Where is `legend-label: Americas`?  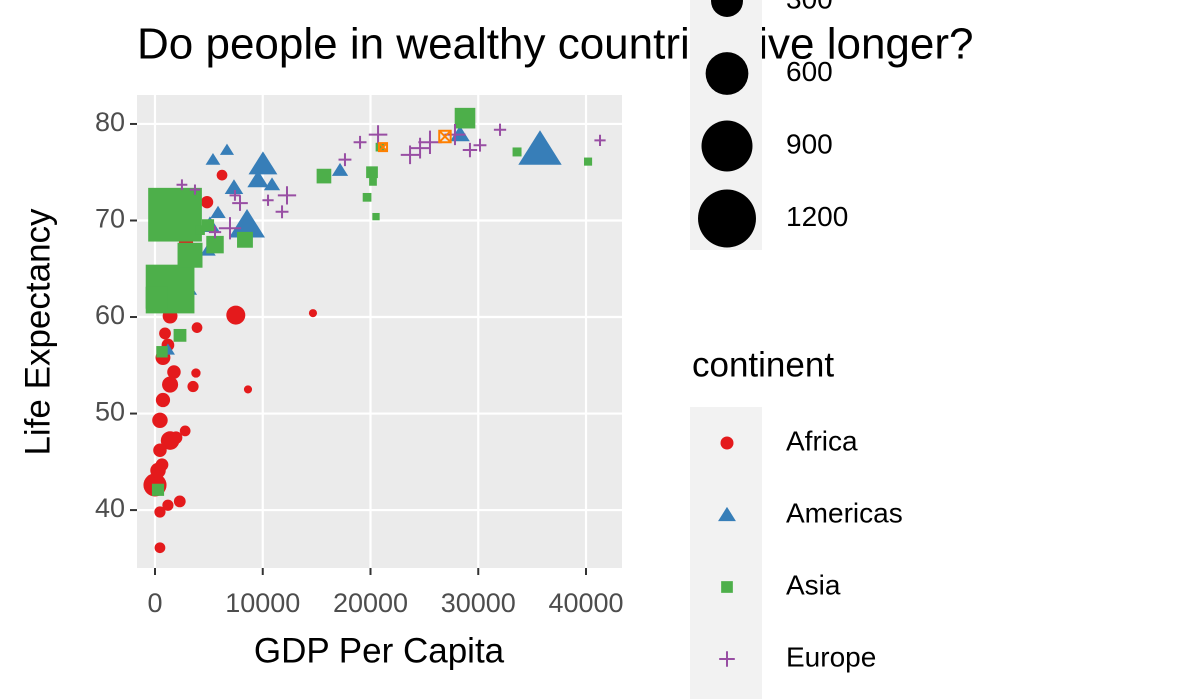
legend-label: Americas is located at coordinates (844, 512).